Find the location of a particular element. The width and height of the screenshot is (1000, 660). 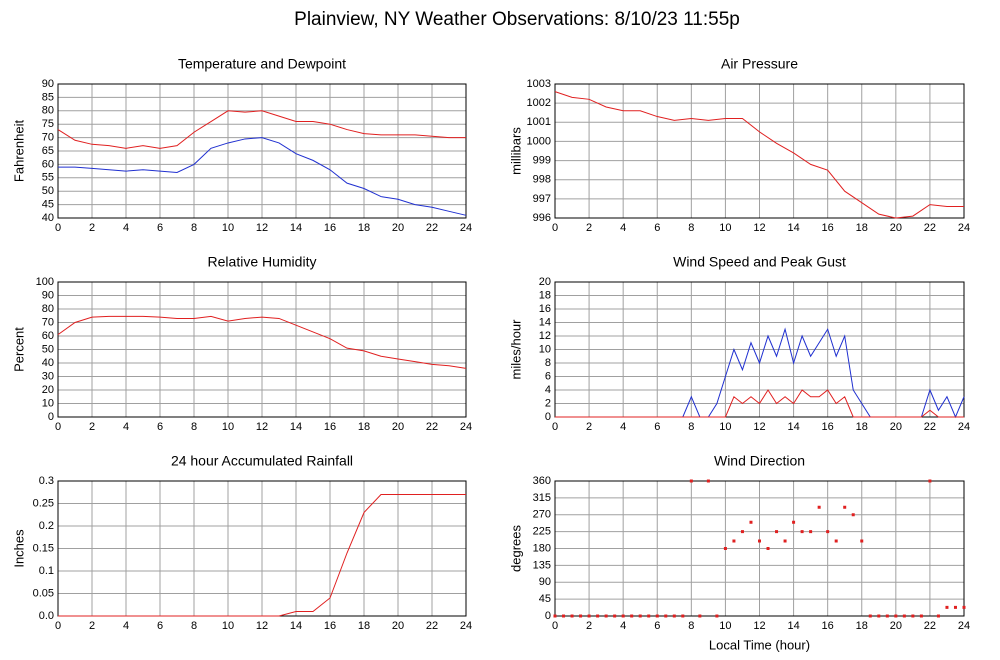

chart-title: Relative Humidity is located at coordinates (262, 262).